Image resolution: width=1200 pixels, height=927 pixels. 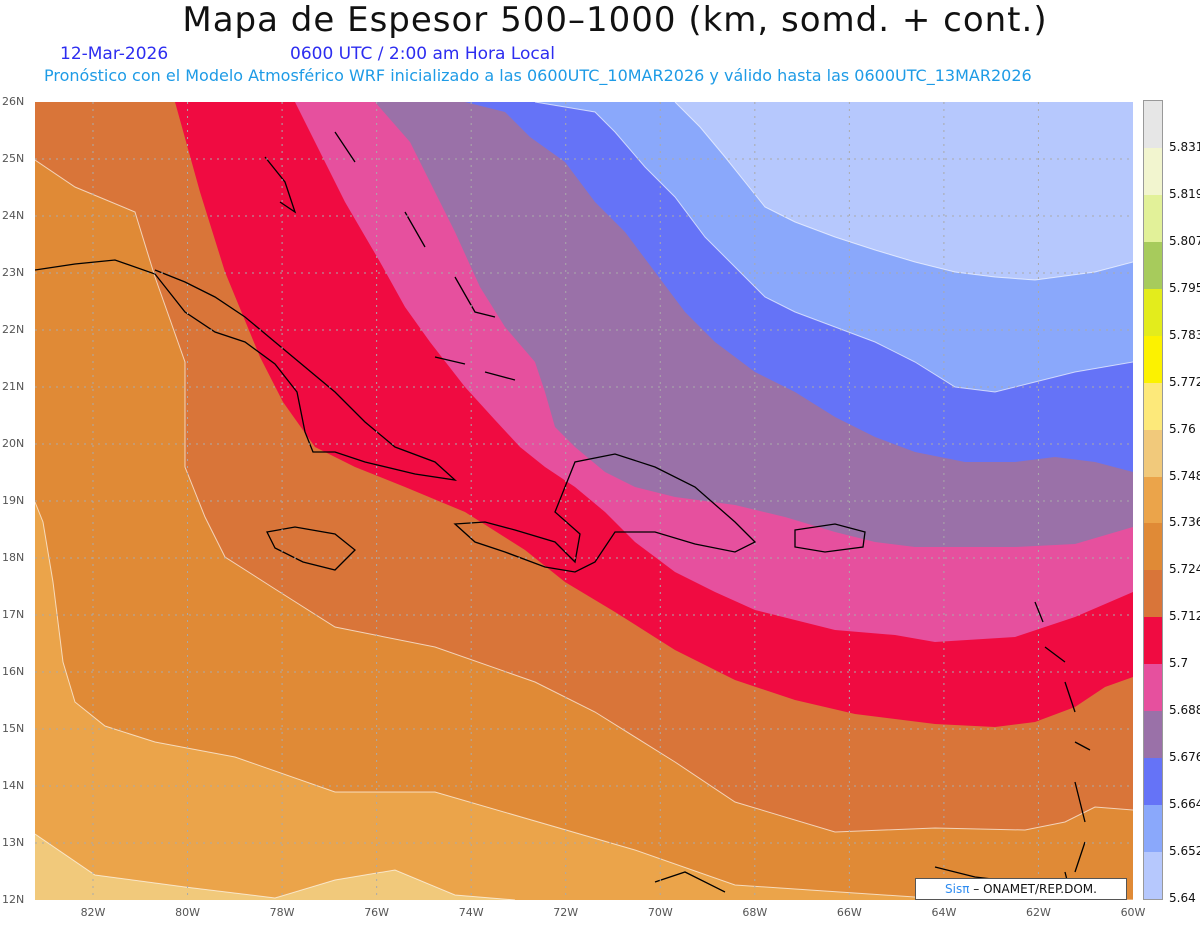 I want to click on colorbar-label: 5.76, so click(x=1182, y=428).